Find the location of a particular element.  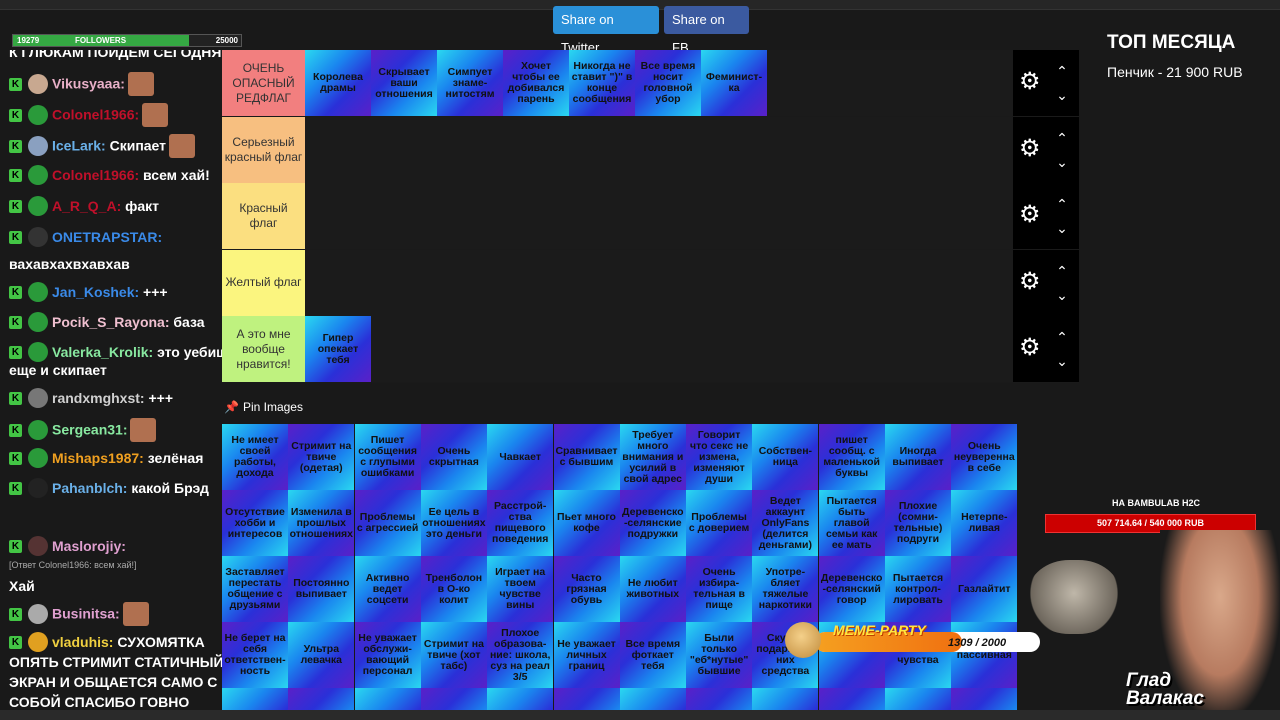

tier-label: Красный флаг is located at coordinates (263, 216).